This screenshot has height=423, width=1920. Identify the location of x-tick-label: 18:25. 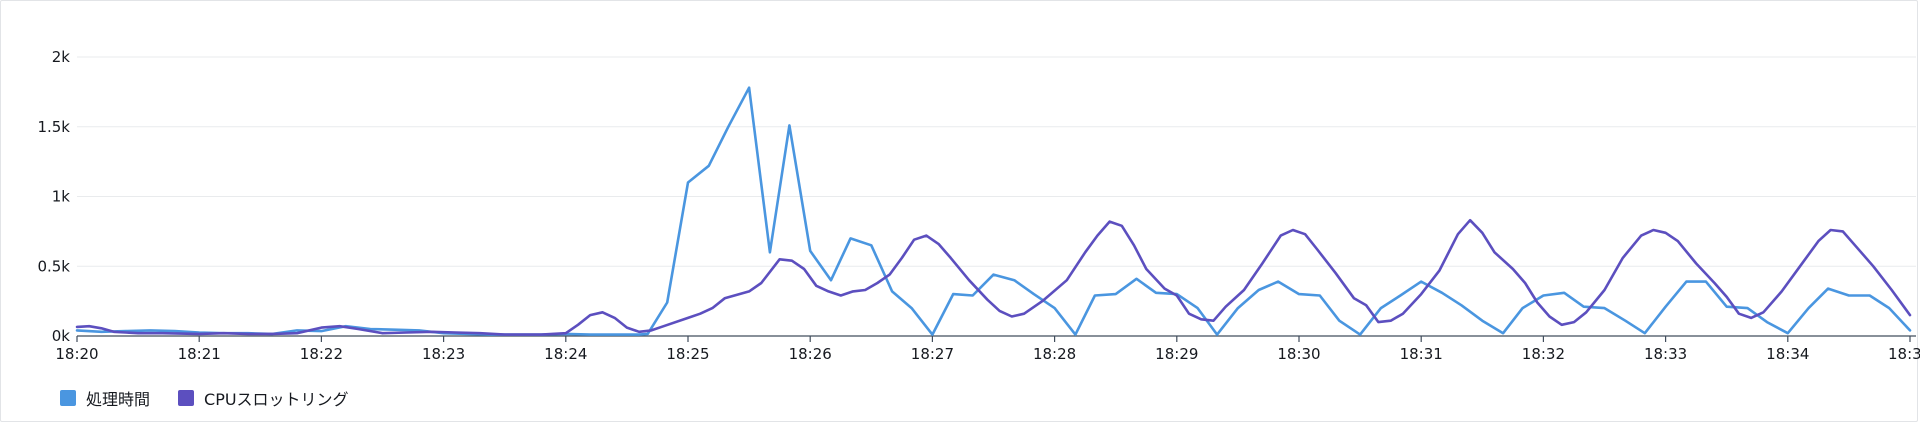
(687, 354).